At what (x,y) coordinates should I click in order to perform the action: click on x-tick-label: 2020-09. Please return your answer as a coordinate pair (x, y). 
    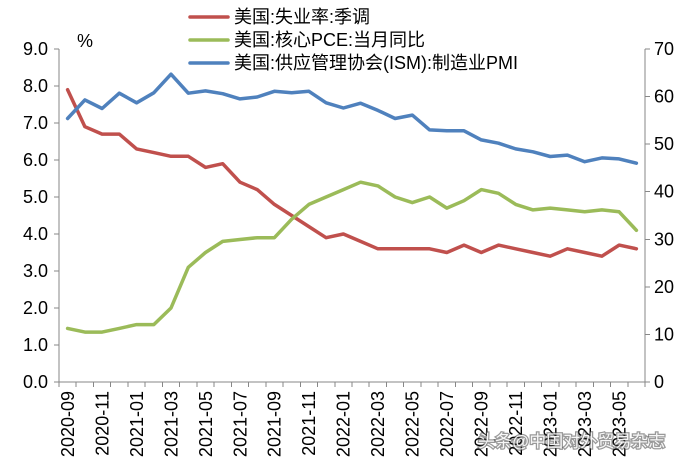
    Looking at the image, I should click on (68, 424).